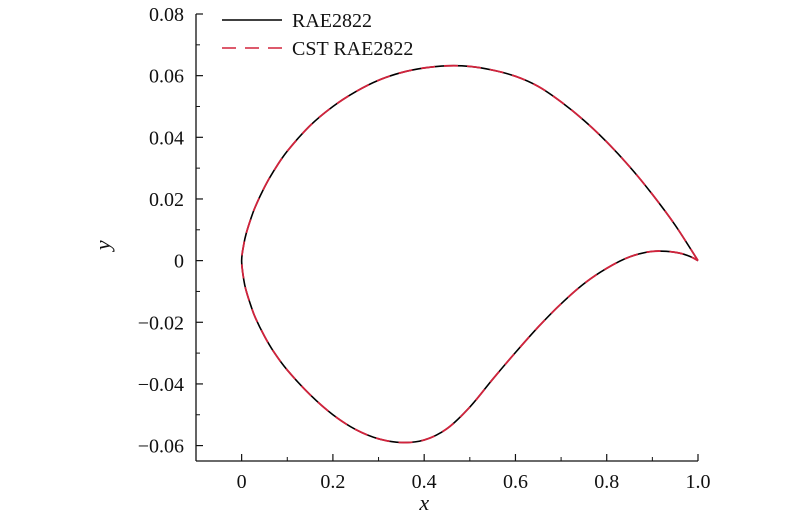 The image size is (800, 523). I want to click on y-tick-label: 0.02, so click(166, 200).